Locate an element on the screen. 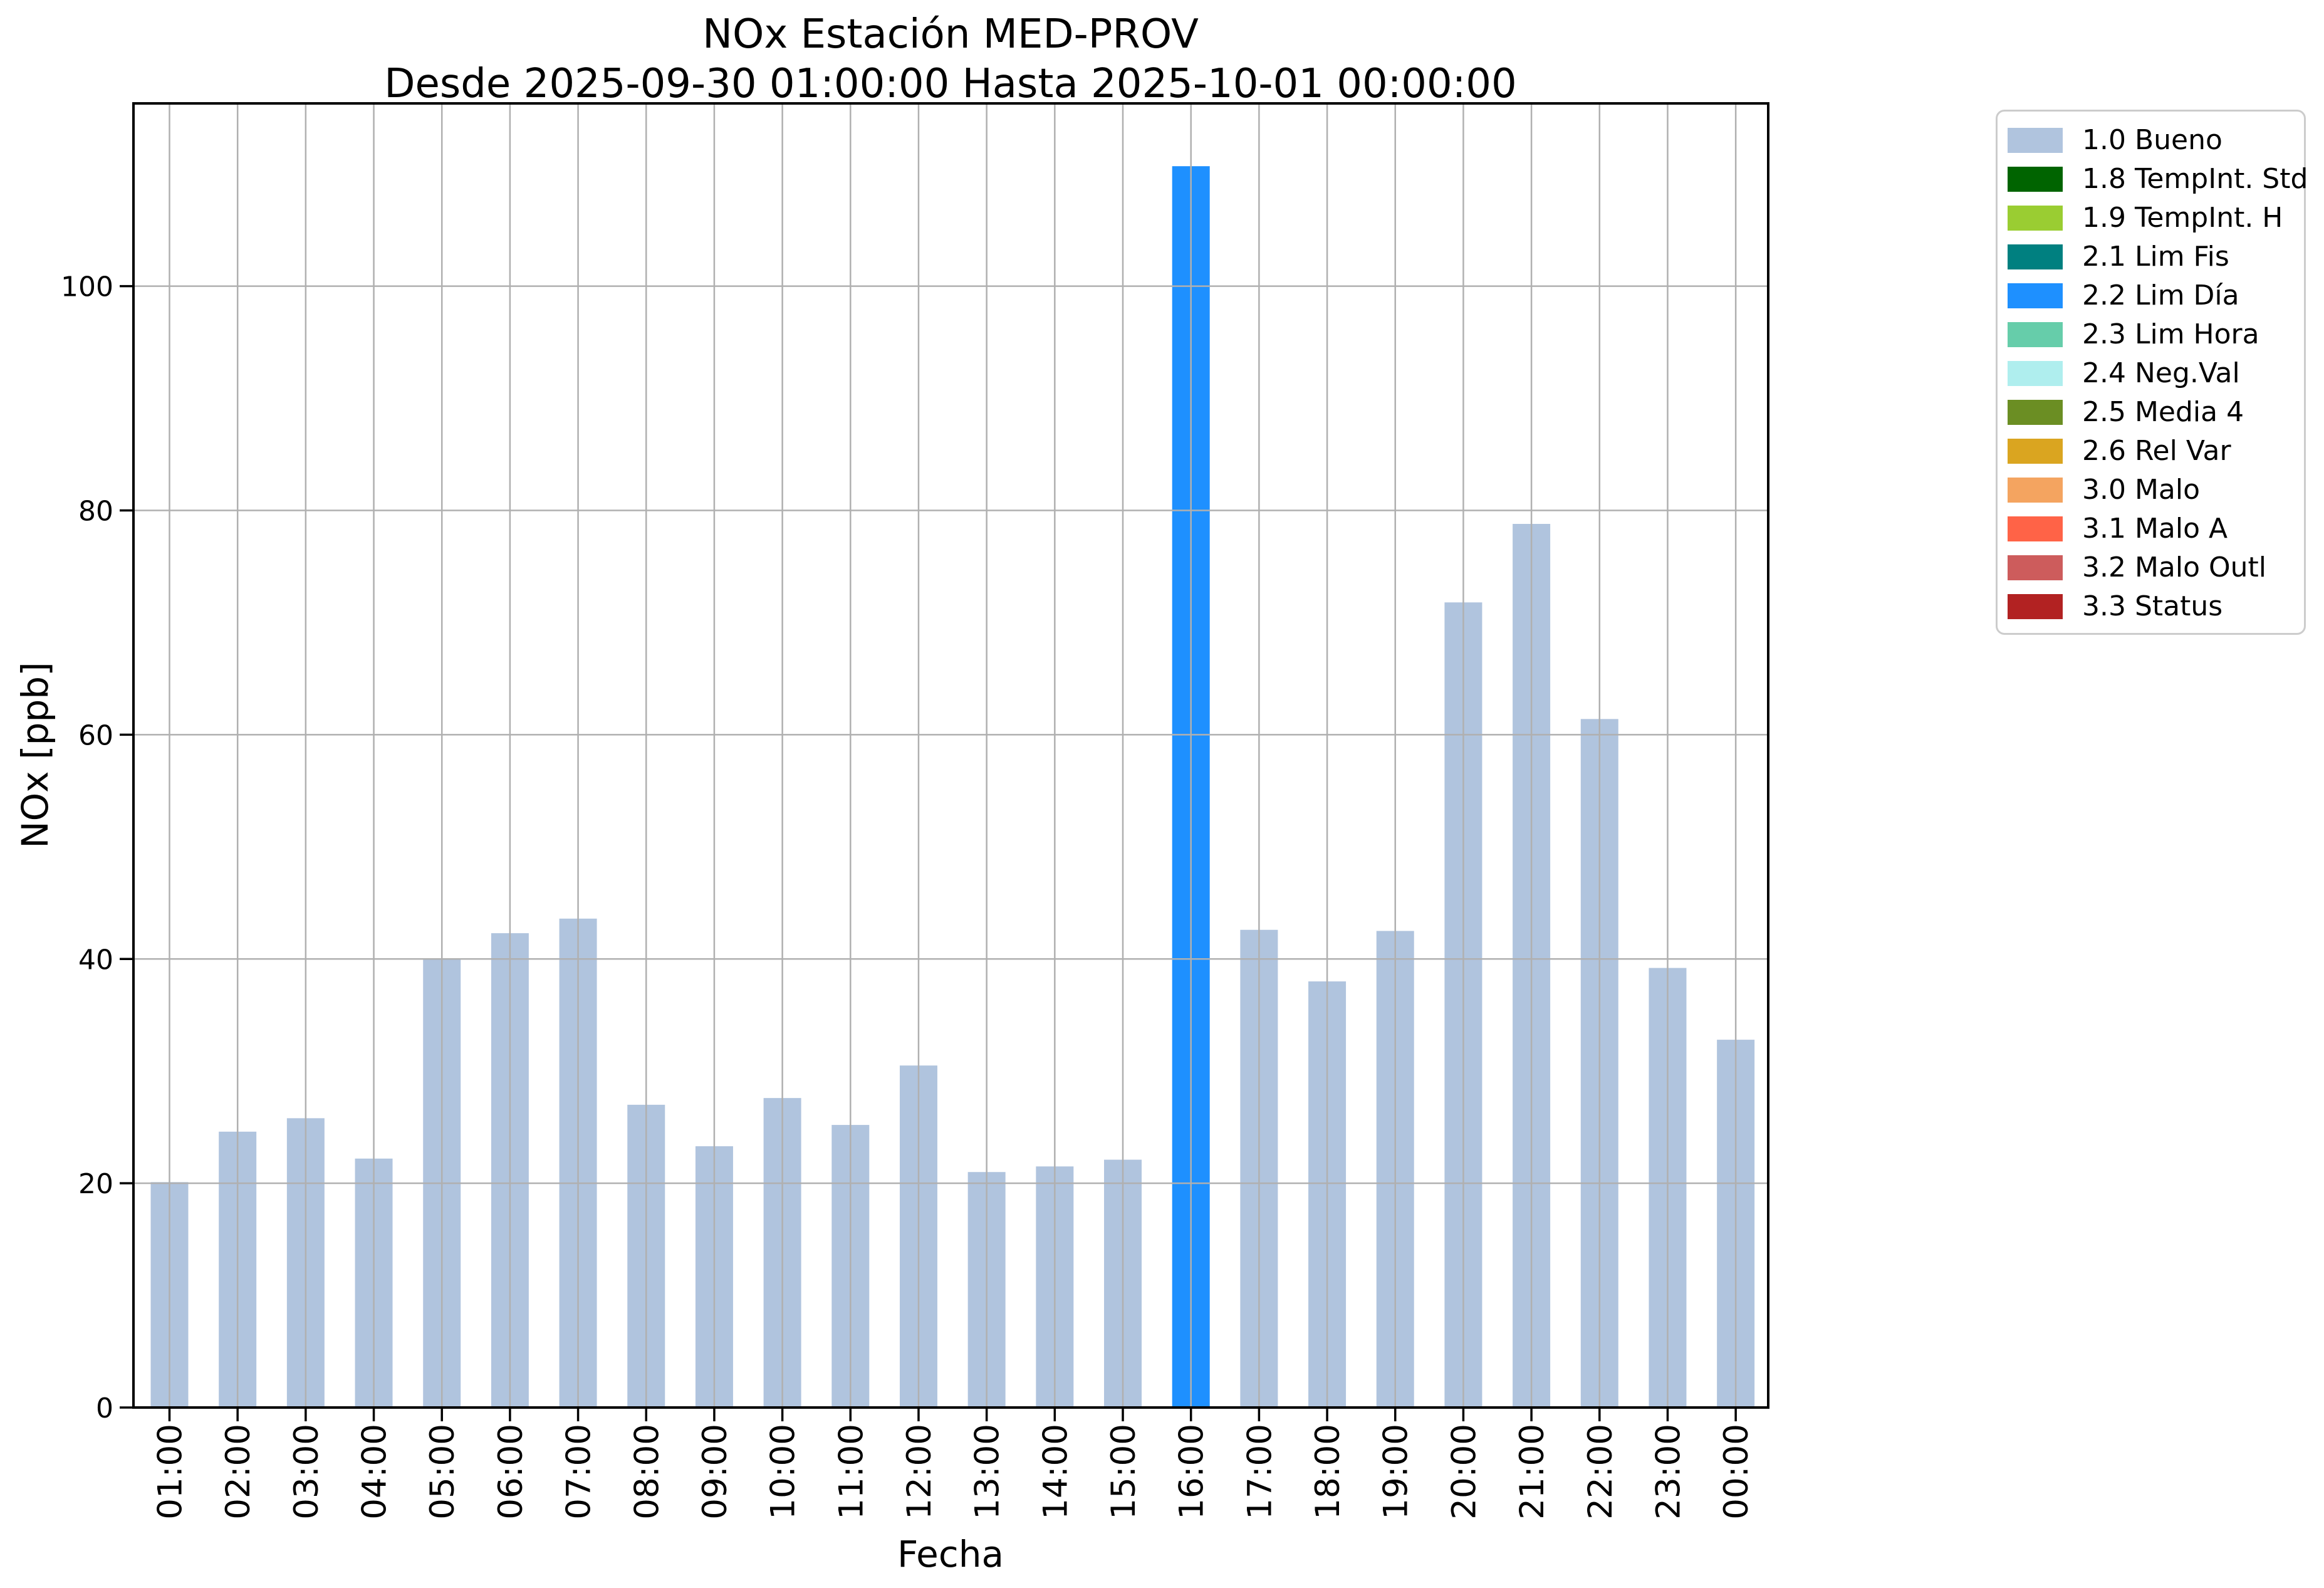 This screenshot has width=2324, height=1588. x-tick-label: 22:00 is located at coordinates (1600, 1472).